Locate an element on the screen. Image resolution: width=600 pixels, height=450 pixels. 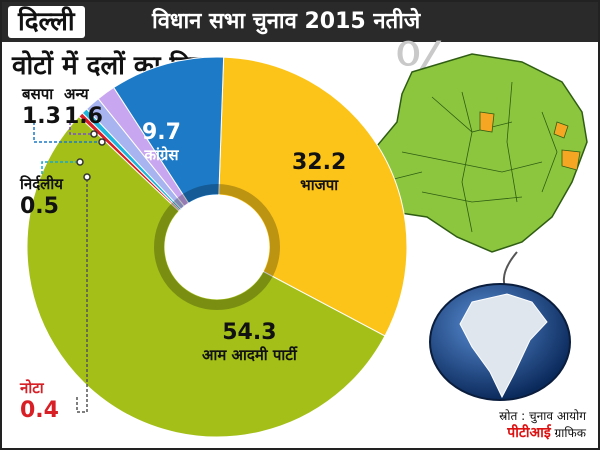
value-aap: 54.3 is located at coordinates (249, 332).